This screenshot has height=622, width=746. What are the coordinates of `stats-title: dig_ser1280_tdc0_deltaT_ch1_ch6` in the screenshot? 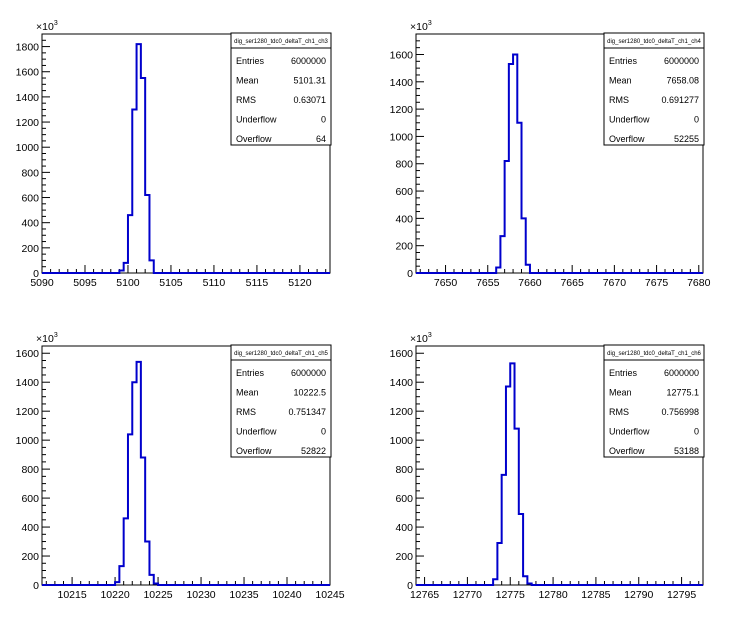 It's located at (654, 354).